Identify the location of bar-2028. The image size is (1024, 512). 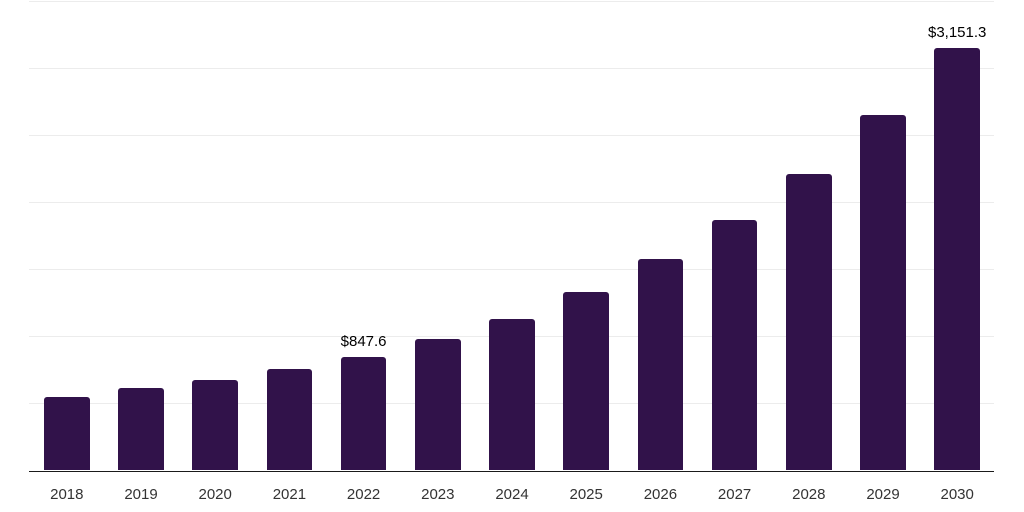
(809, 322).